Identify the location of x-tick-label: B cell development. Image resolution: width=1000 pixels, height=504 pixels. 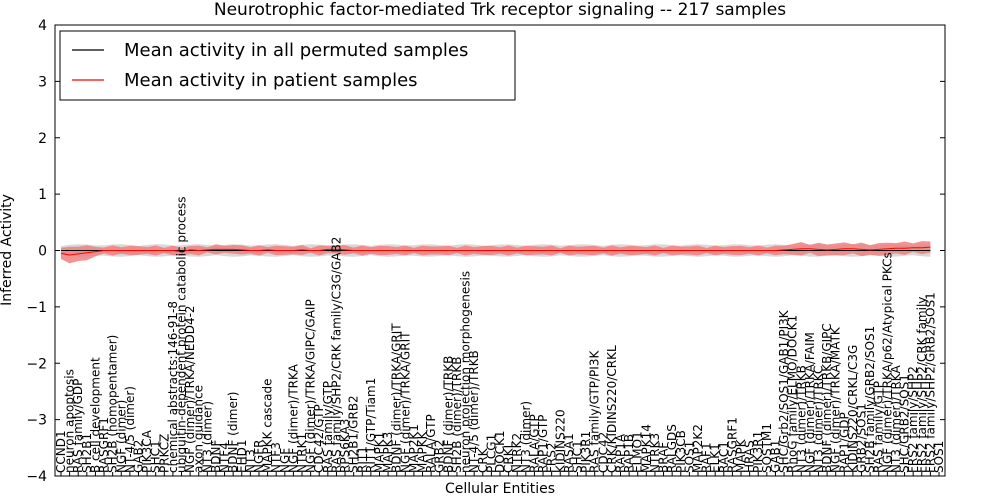
(95, 415).